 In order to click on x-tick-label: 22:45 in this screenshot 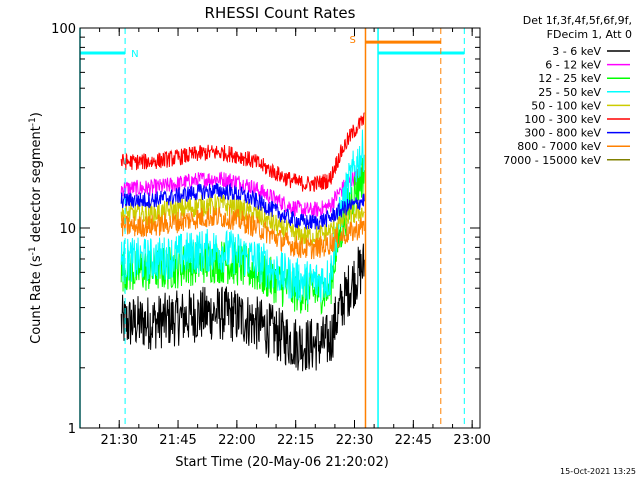, I will do `click(413, 440)`.